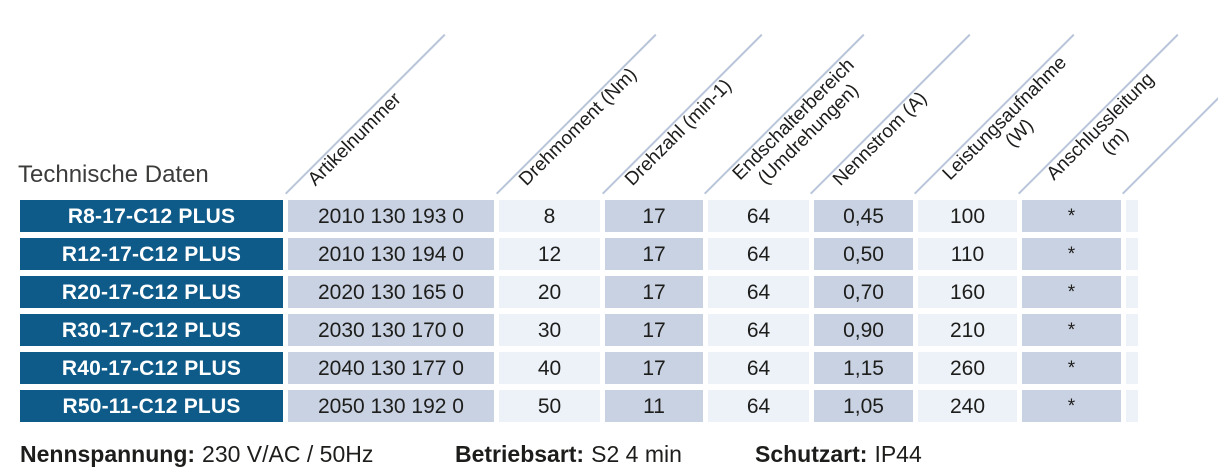 The height and width of the screenshot is (476, 1218). Describe the element at coordinates (863, 292) in the screenshot. I see `nennstrom-cell: 0,70` at that location.